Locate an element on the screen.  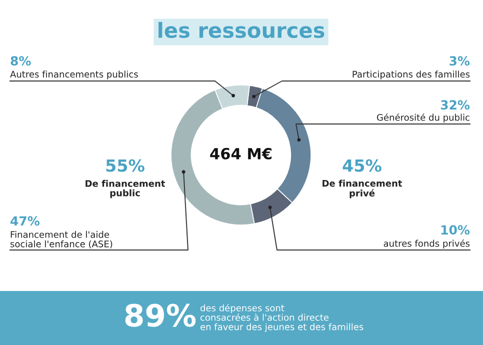
slice-label: Financement de l'aide sociale l'enfance (ASE) is located at coordinates (61, 239).